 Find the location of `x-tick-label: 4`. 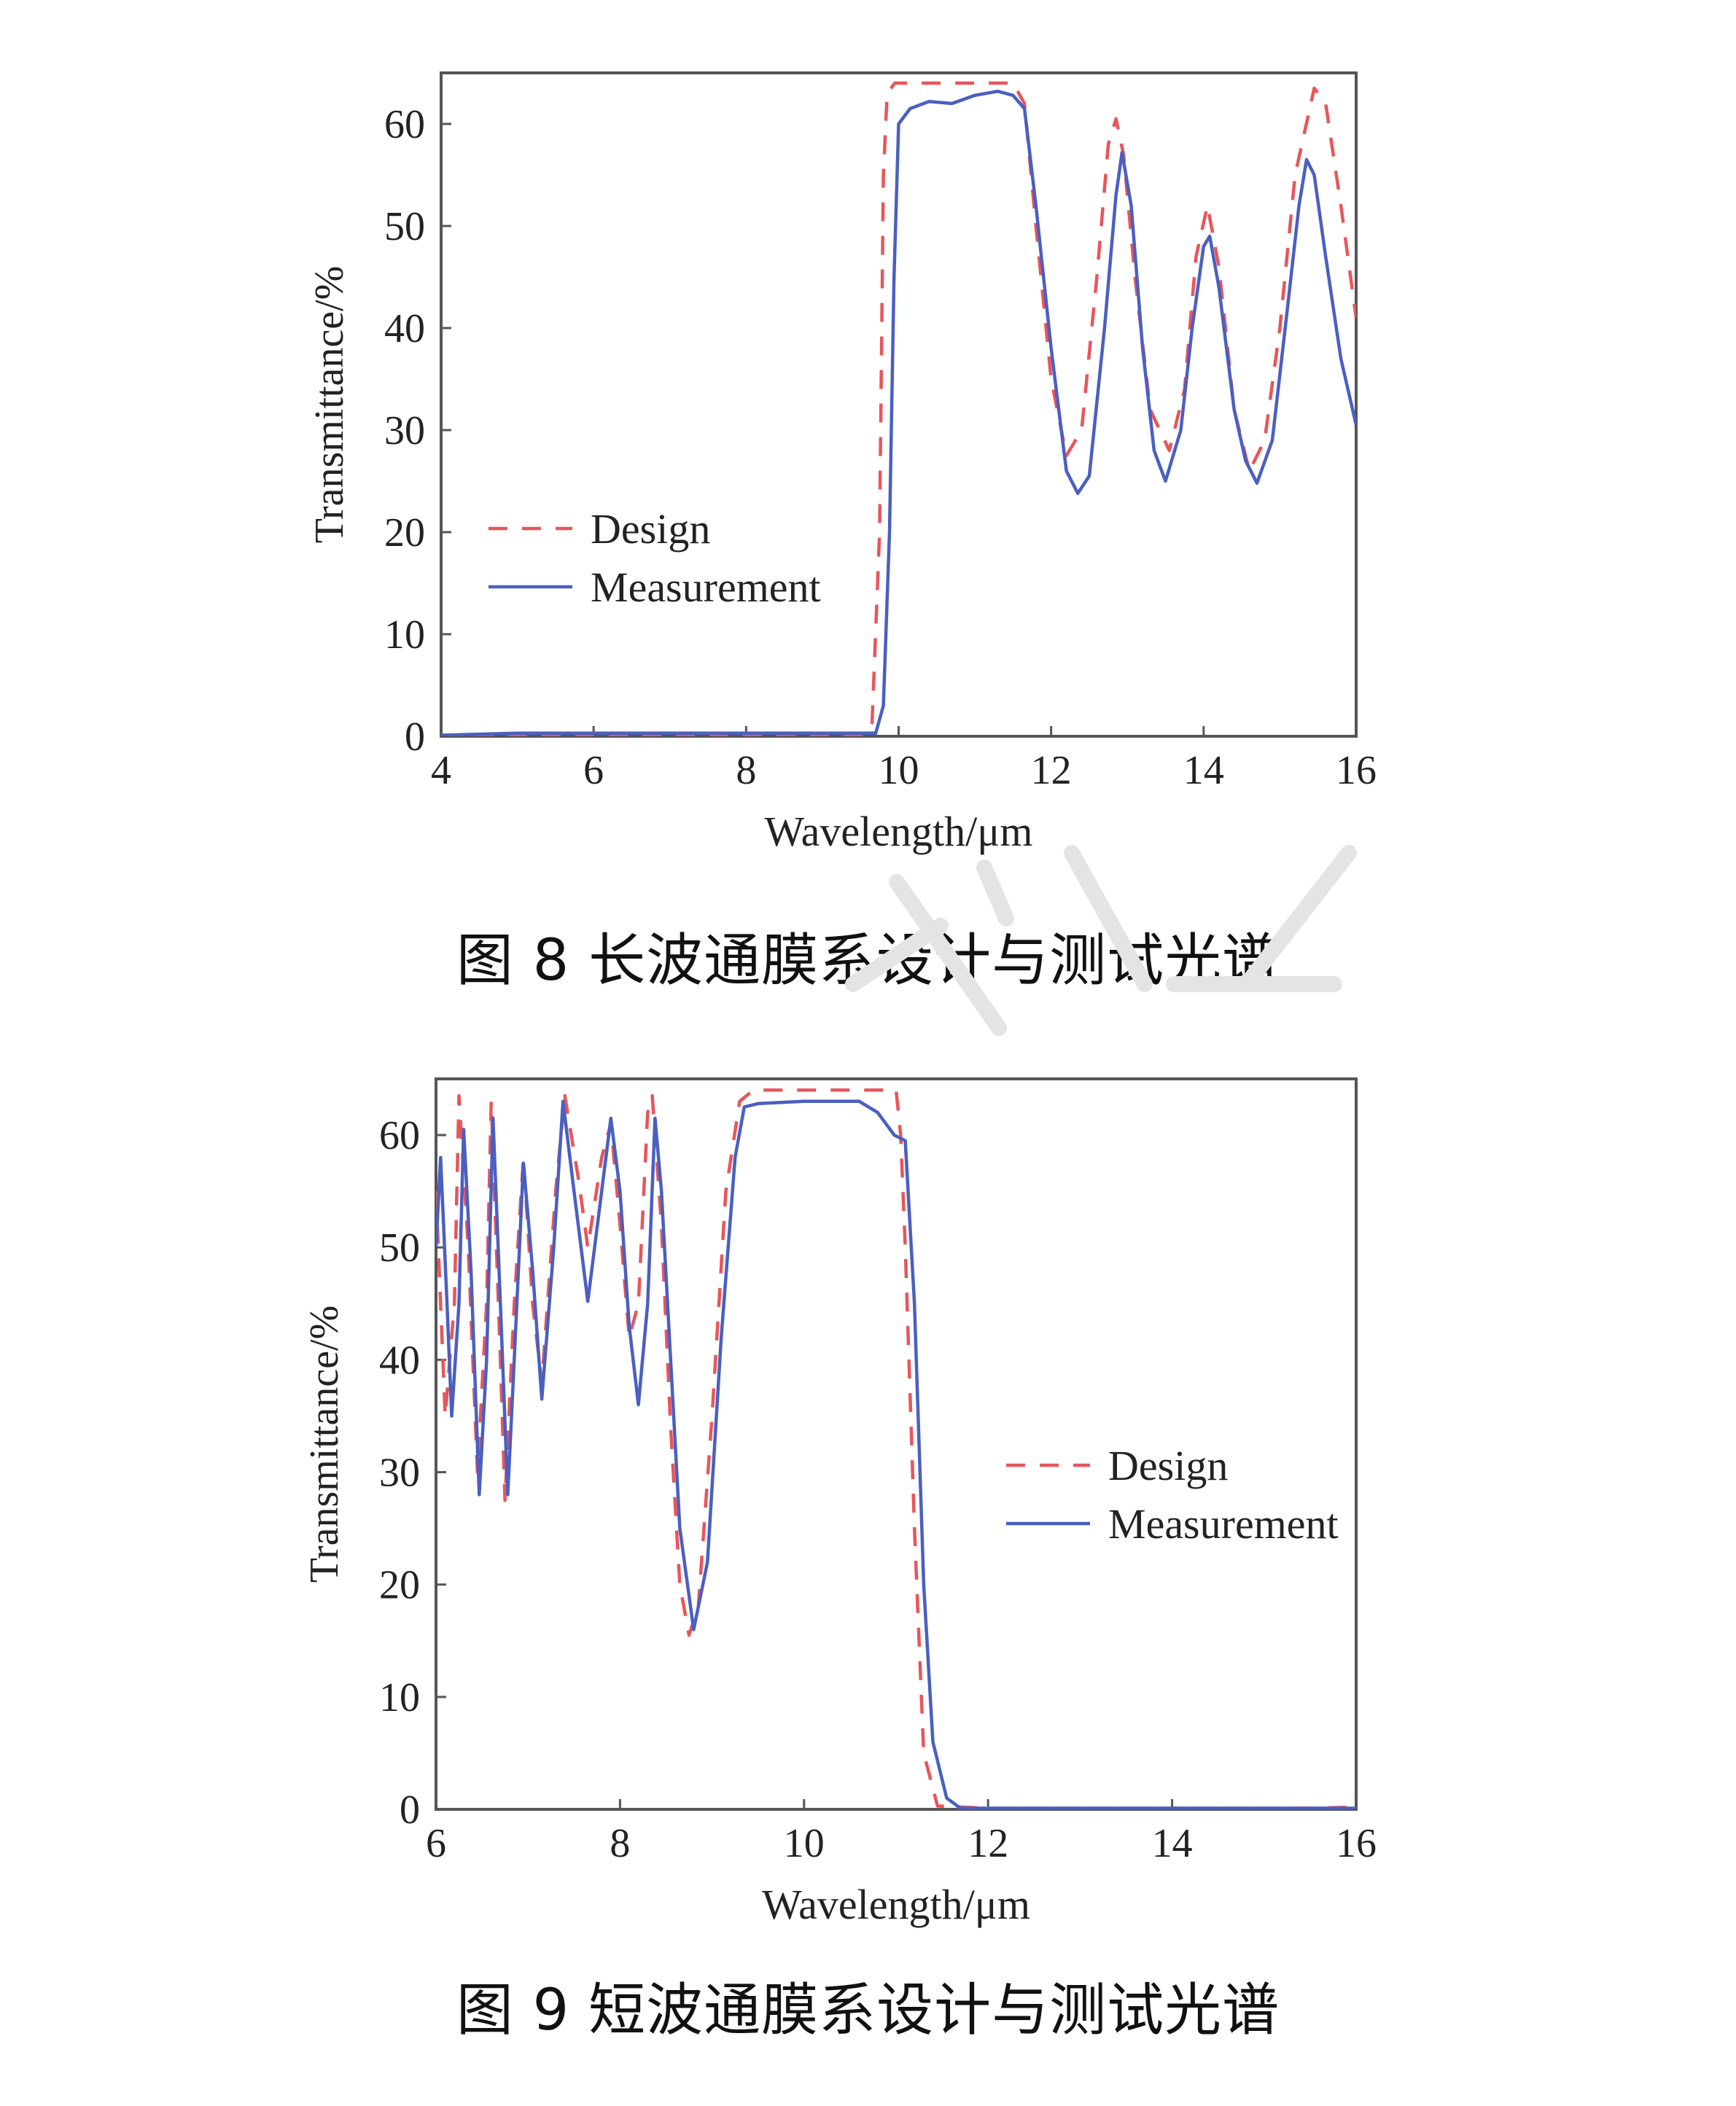

x-tick-label: 4 is located at coordinates (441, 770).